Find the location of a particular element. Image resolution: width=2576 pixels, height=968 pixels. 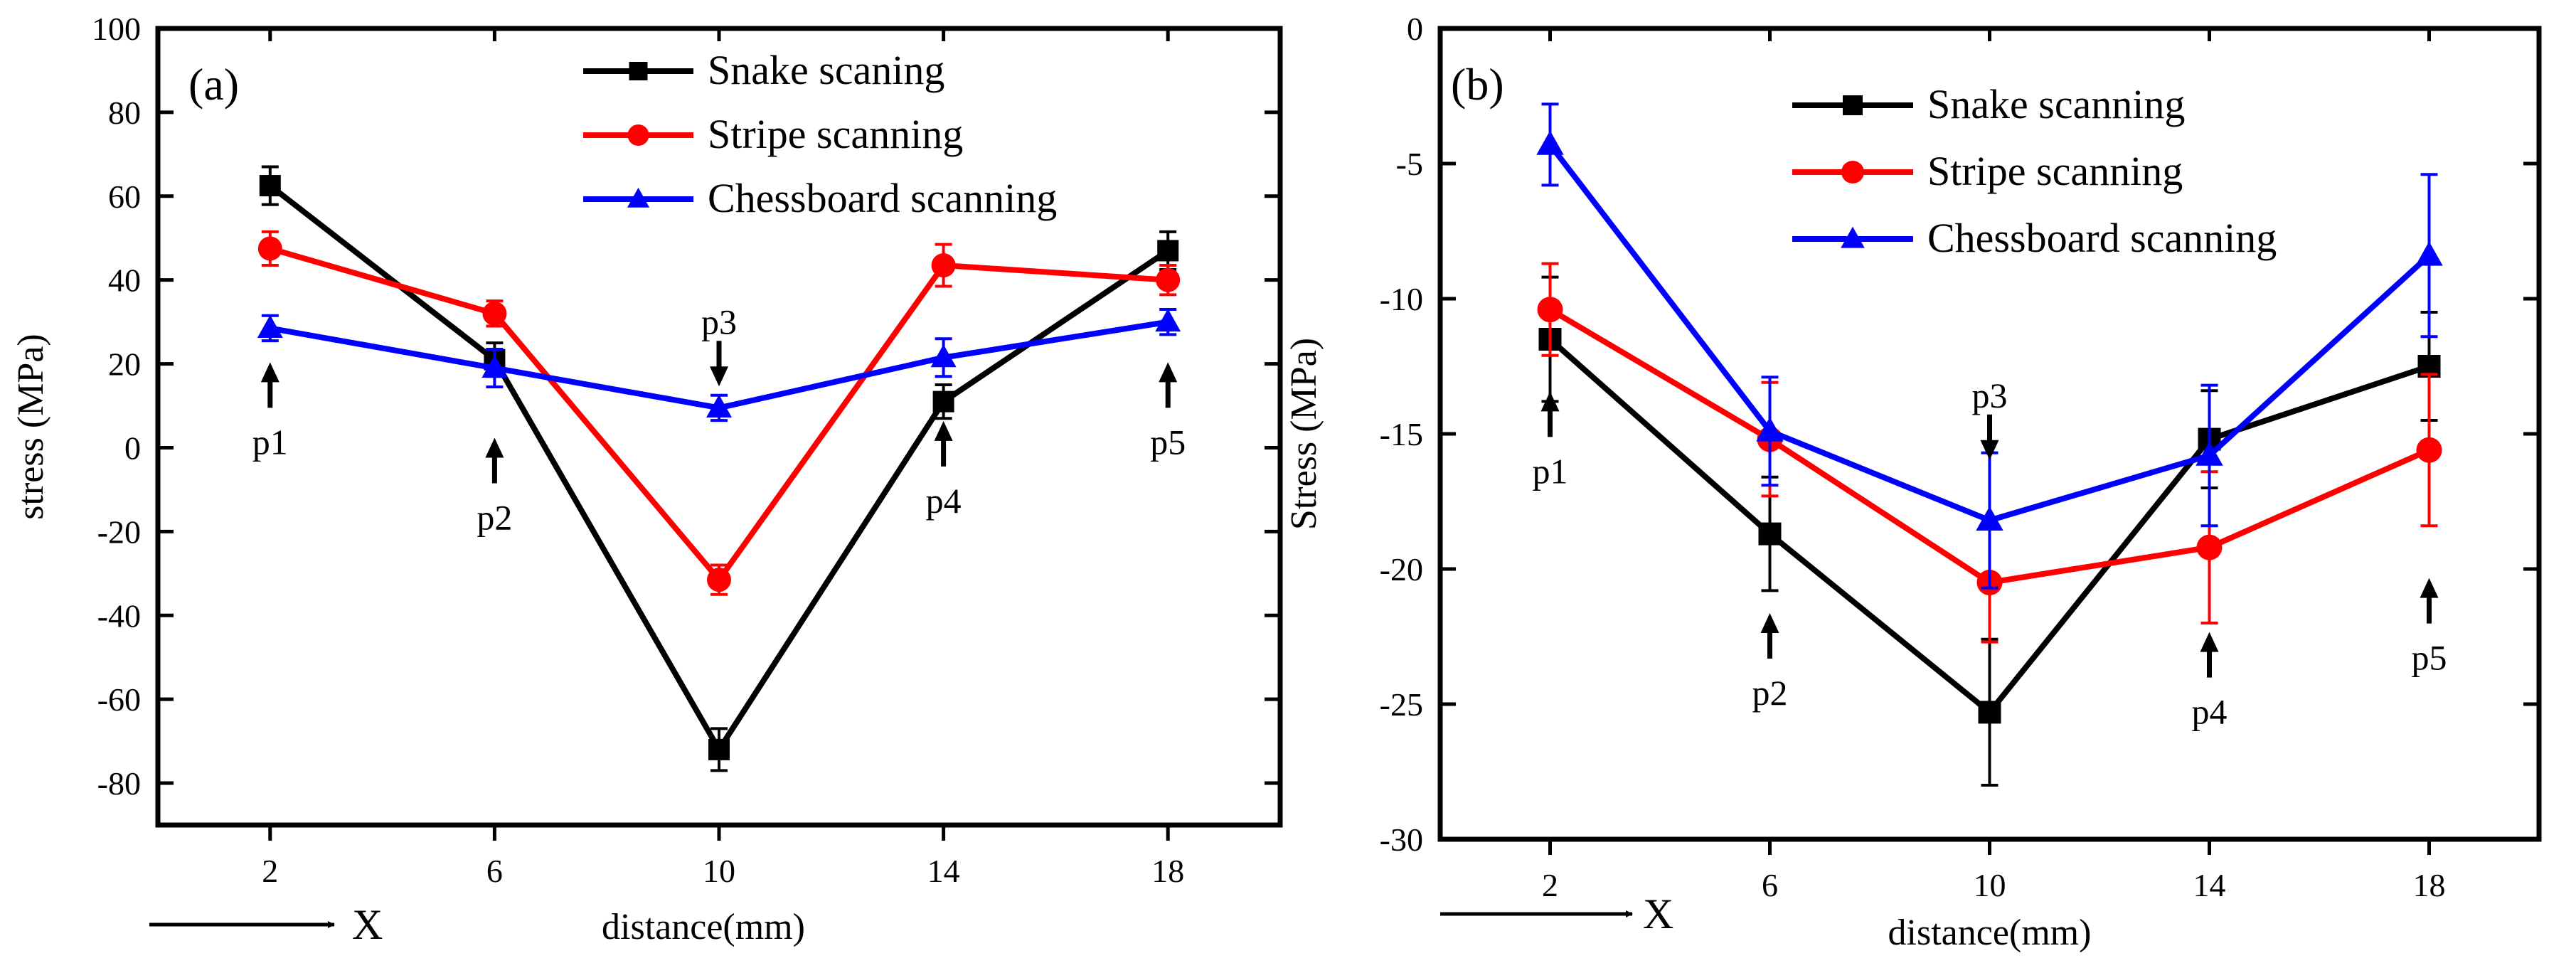

legend-entry: Snake scanning is located at coordinates (1988, 104).